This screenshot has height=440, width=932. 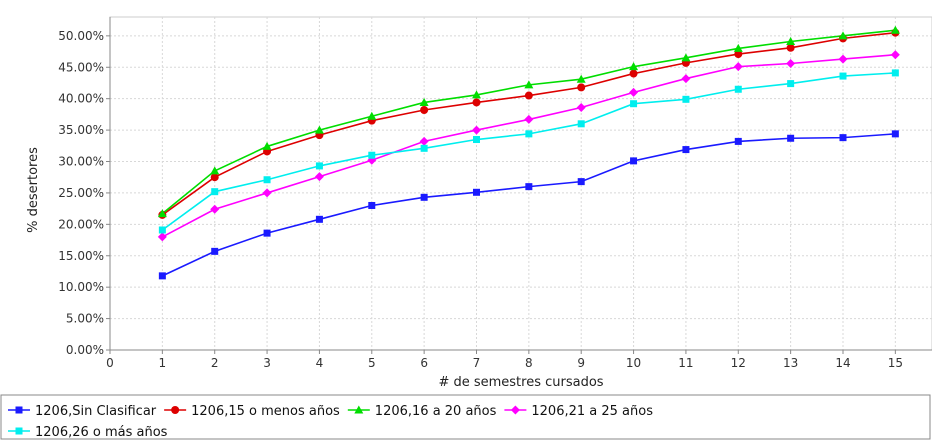 What do you see at coordinates (81, 193) in the screenshot?
I see `y-tick-label: 25.00%` at bounding box center [81, 193].